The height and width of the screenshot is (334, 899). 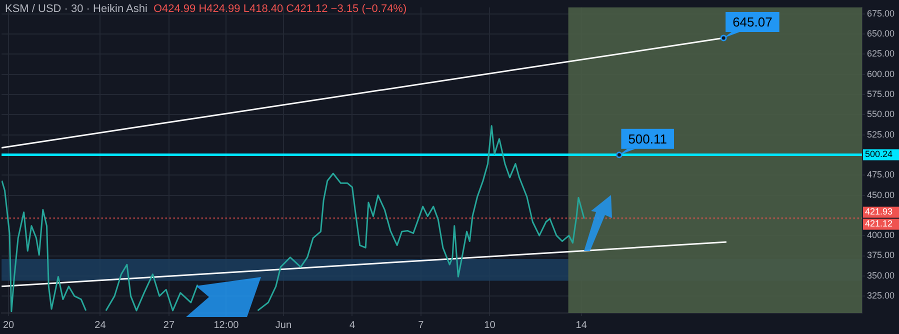 What do you see at coordinates (881, 33) in the screenshot?
I see `y-tick-label: 650.00` at bounding box center [881, 33].